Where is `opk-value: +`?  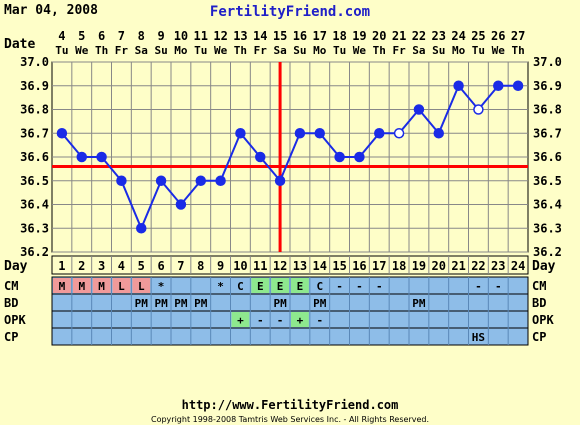 opk-value: + is located at coordinates (300, 320).